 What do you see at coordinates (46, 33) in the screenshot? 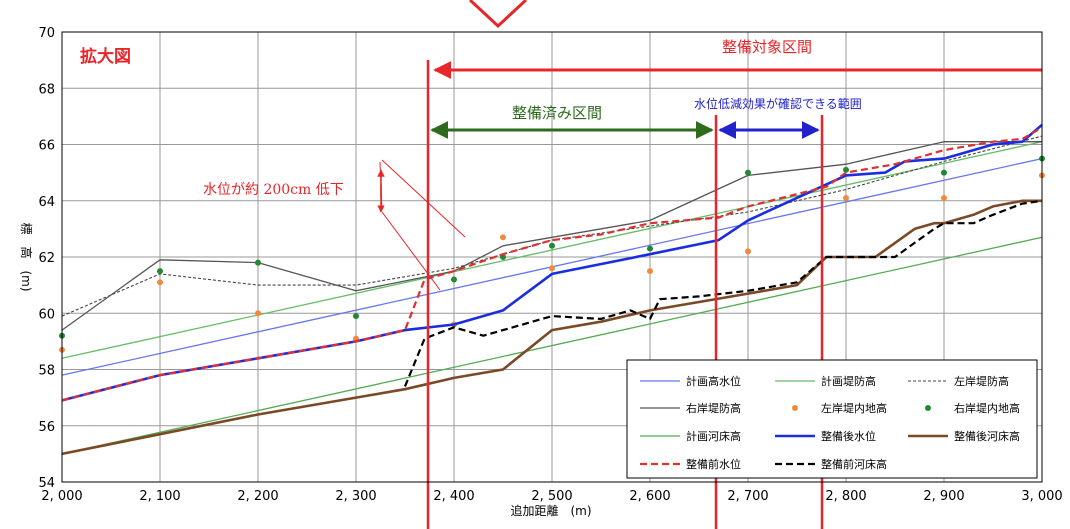
I see `y-tick-label: 70` at bounding box center [46, 33].